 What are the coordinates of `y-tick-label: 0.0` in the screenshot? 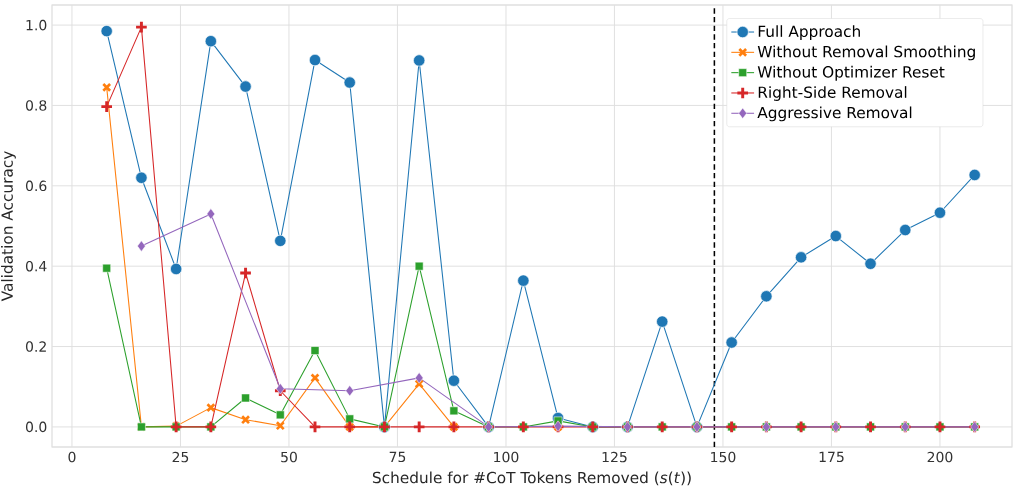 It's located at (36, 427).